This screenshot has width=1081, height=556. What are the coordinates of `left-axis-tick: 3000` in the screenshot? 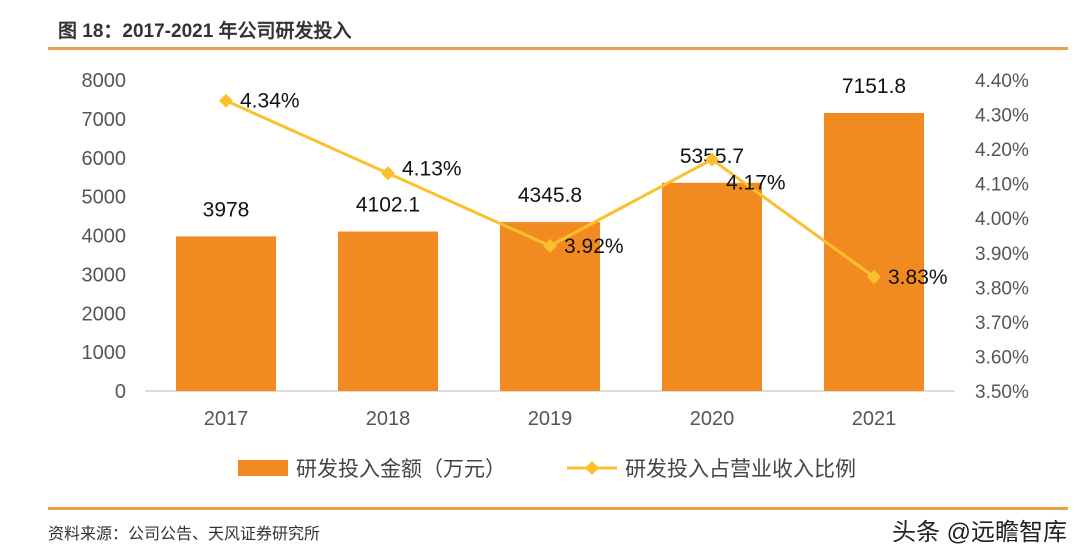 It's located at (104, 275).